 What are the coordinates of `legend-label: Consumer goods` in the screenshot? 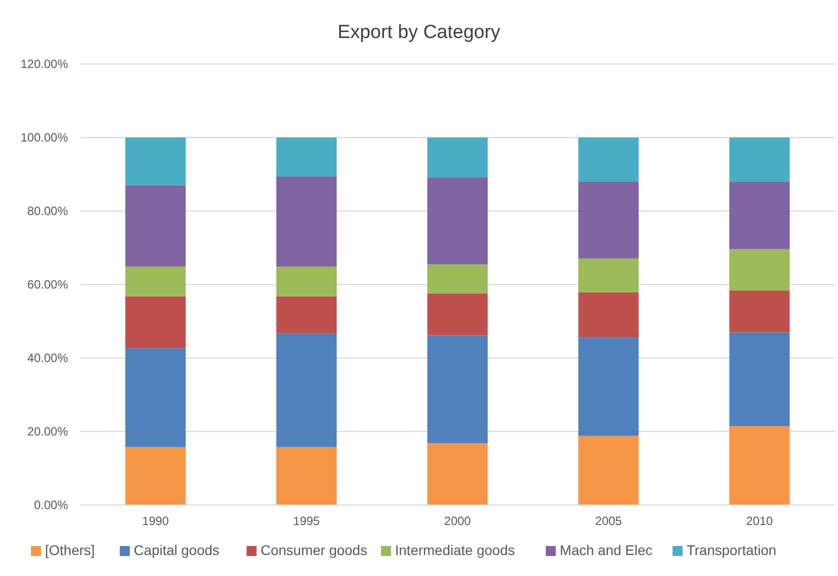 It's located at (314, 550).